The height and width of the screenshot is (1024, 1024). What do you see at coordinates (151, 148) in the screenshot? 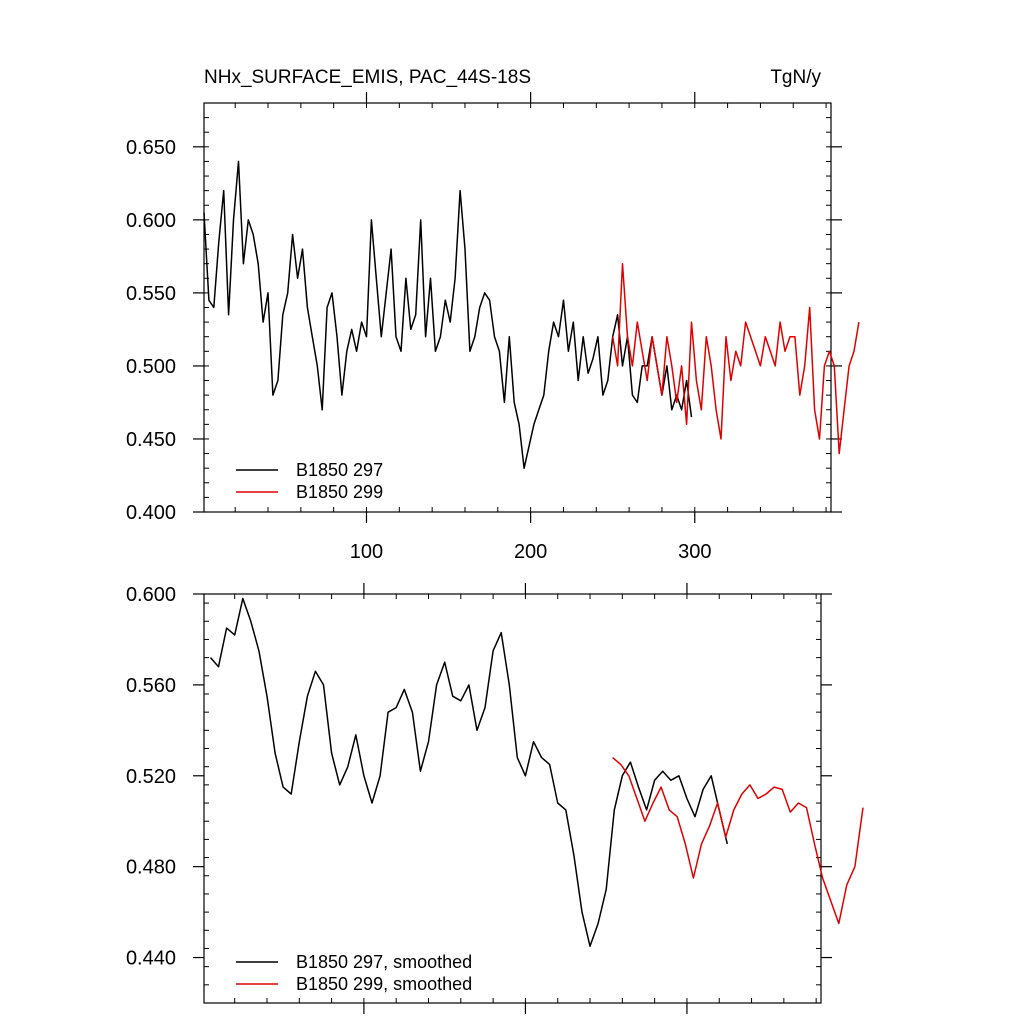
I see `y-tick-label: 0.650` at bounding box center [151, 148].